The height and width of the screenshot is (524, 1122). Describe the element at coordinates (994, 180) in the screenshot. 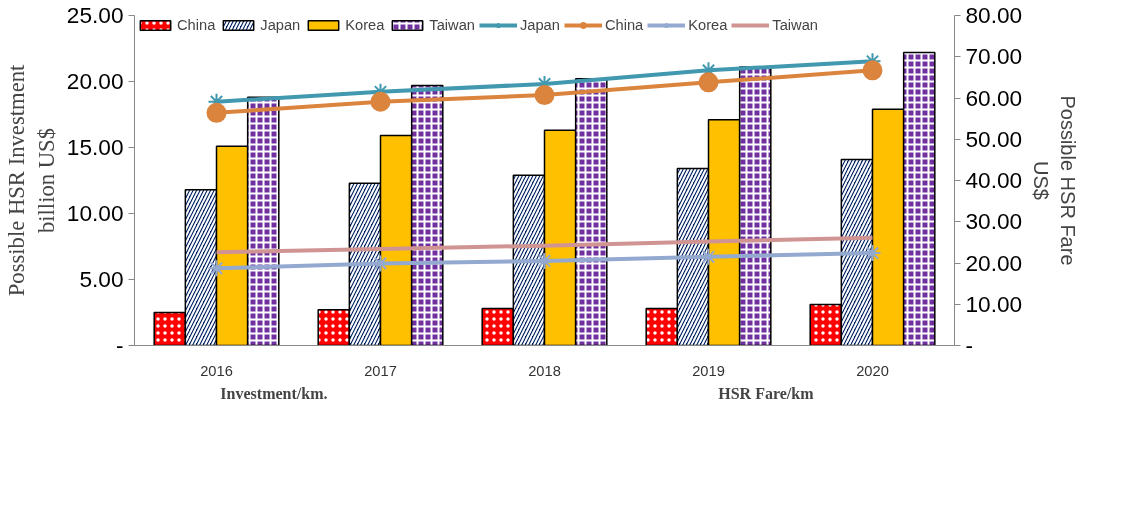

I see `y2-tick-label: 40.00` at that location.